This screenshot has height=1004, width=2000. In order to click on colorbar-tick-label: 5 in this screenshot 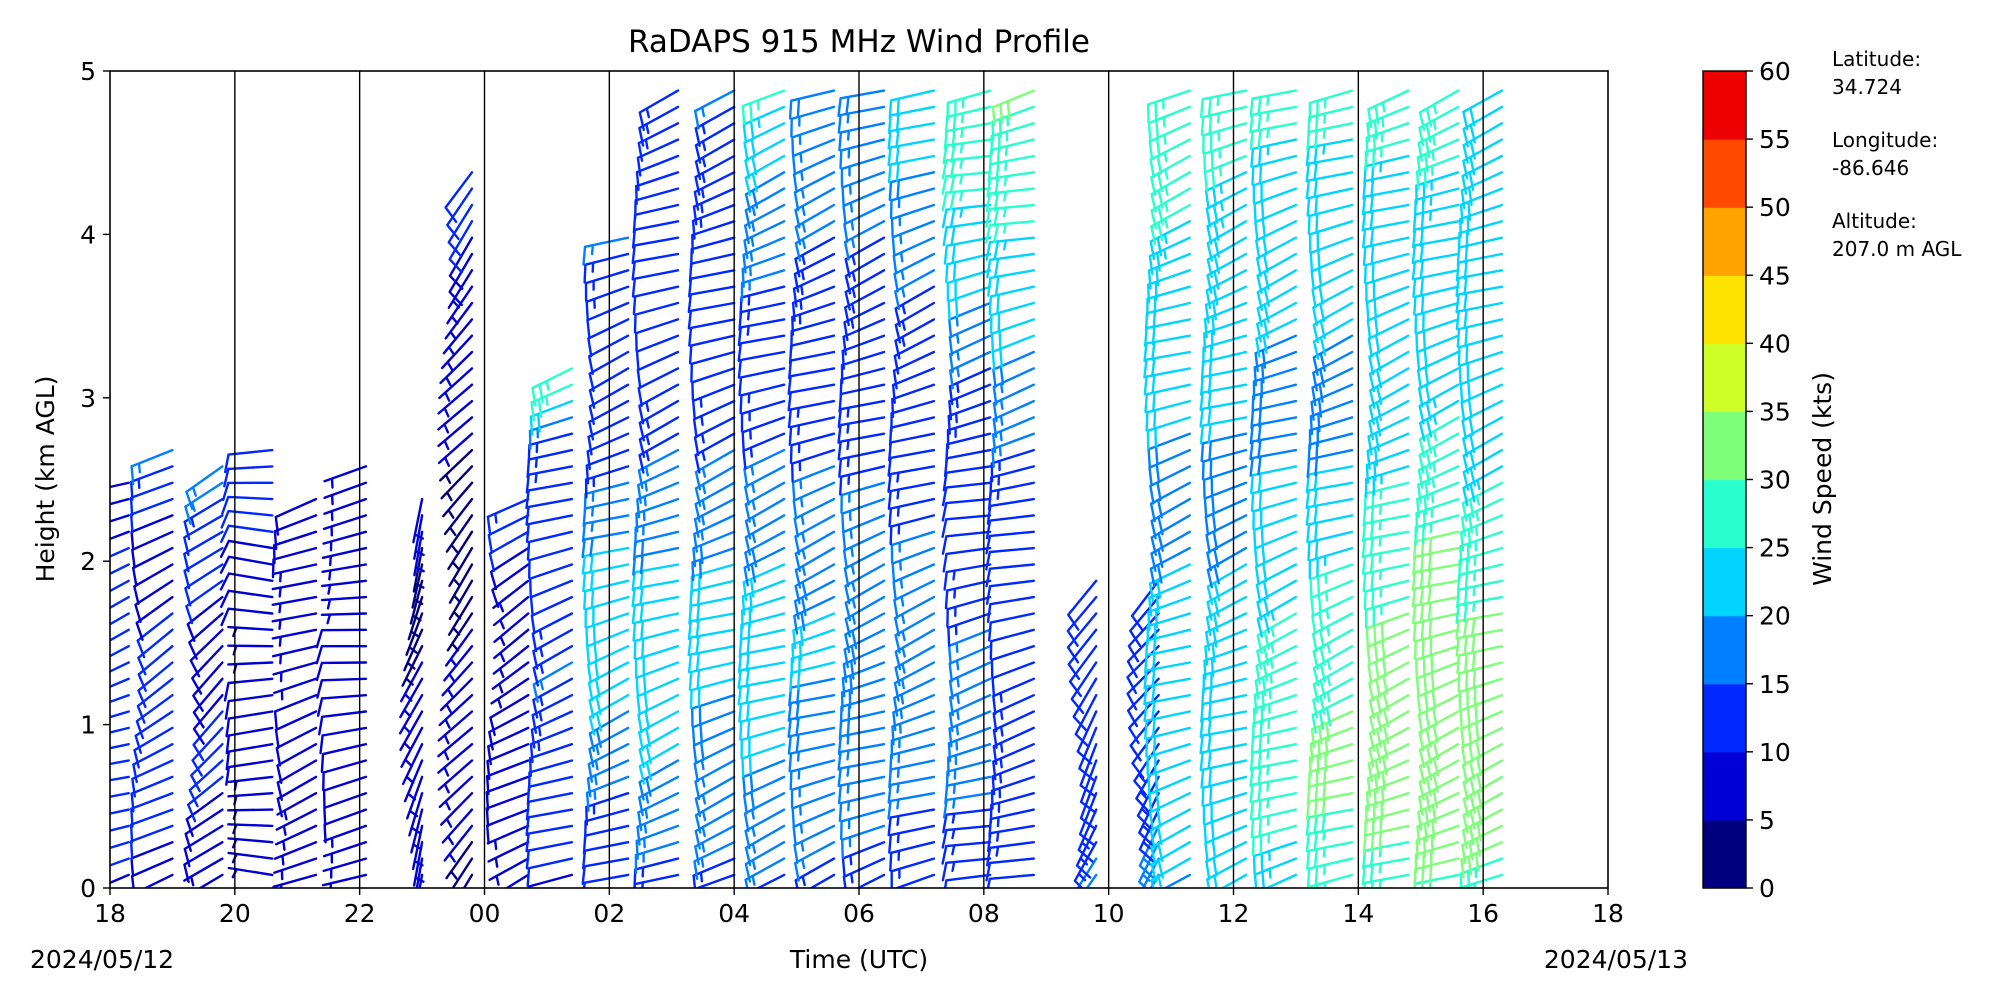, I will do `click(1767, 820)`.